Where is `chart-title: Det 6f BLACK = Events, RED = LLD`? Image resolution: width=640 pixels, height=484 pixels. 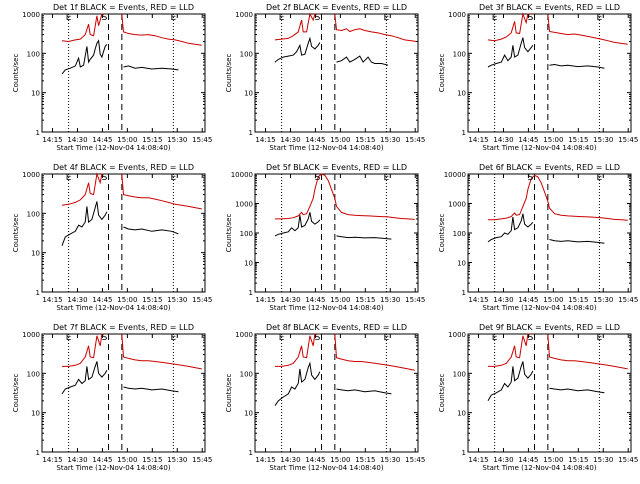
chart-title: Det 6f BLACK = Events, RED = LLD is located at coordinates (549, 167).